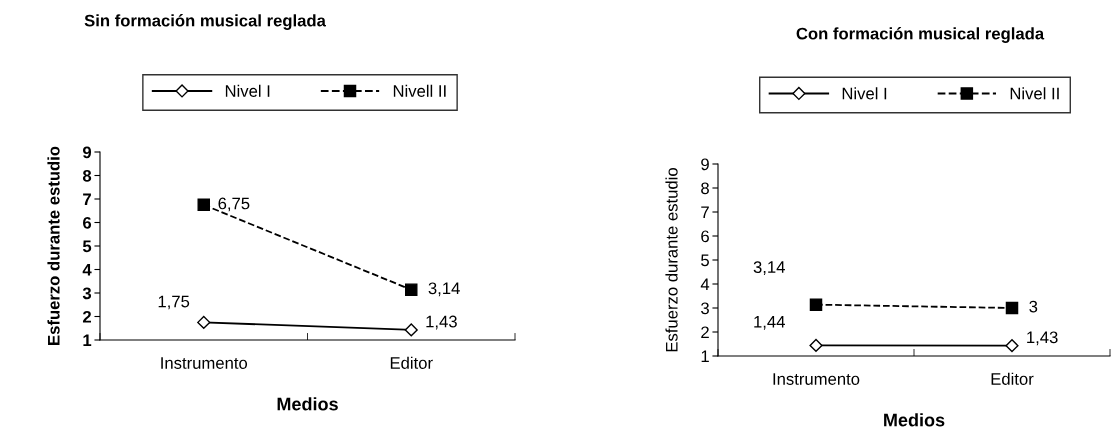  I want to click on data-label: 1,44, so click(769, 323).